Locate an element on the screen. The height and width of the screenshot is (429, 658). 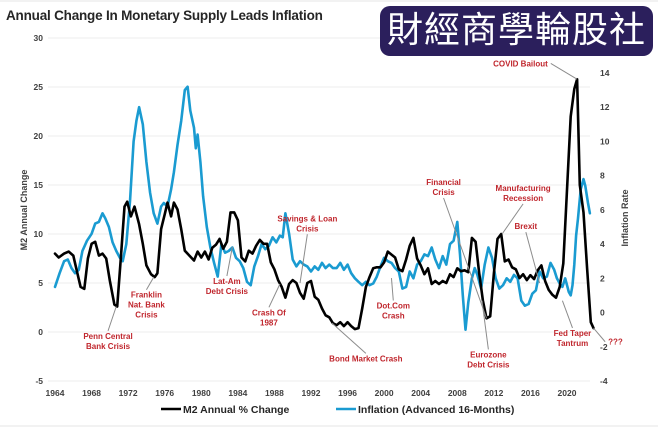
annotation-label: ??? is located at coordinates (615, 342).